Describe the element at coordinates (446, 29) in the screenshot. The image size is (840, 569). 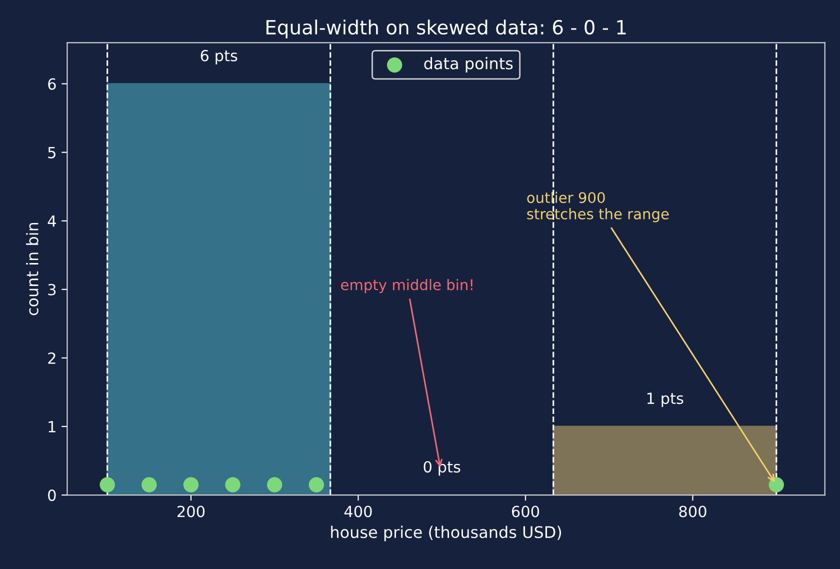
I see `chart-title: Equal-width on skewed data: 6 - 0 - 1` at that location.